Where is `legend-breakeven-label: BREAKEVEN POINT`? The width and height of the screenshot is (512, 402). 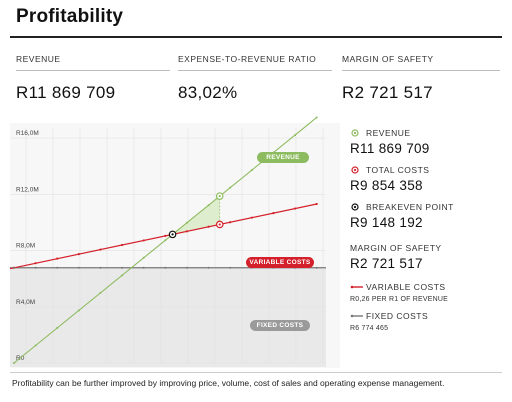
legend-breakeven-label: BREAKEVEN POINT is located at coordinates (410, 207).